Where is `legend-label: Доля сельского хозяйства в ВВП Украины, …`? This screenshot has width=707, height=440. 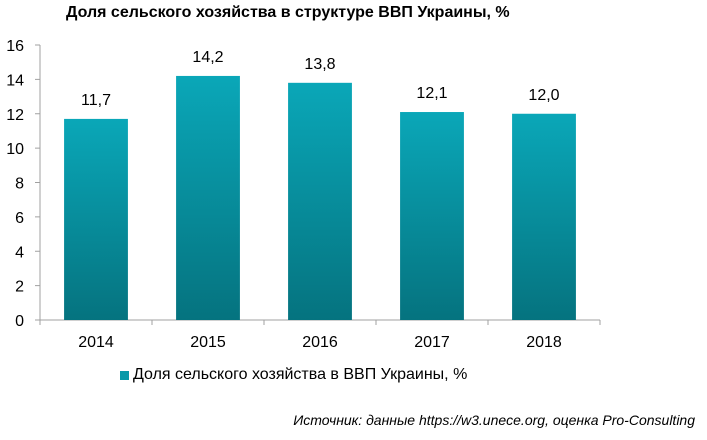 legend-label: Доля сельского хозяйства в ВВП Украины, … is located at coordinates (300, 374).